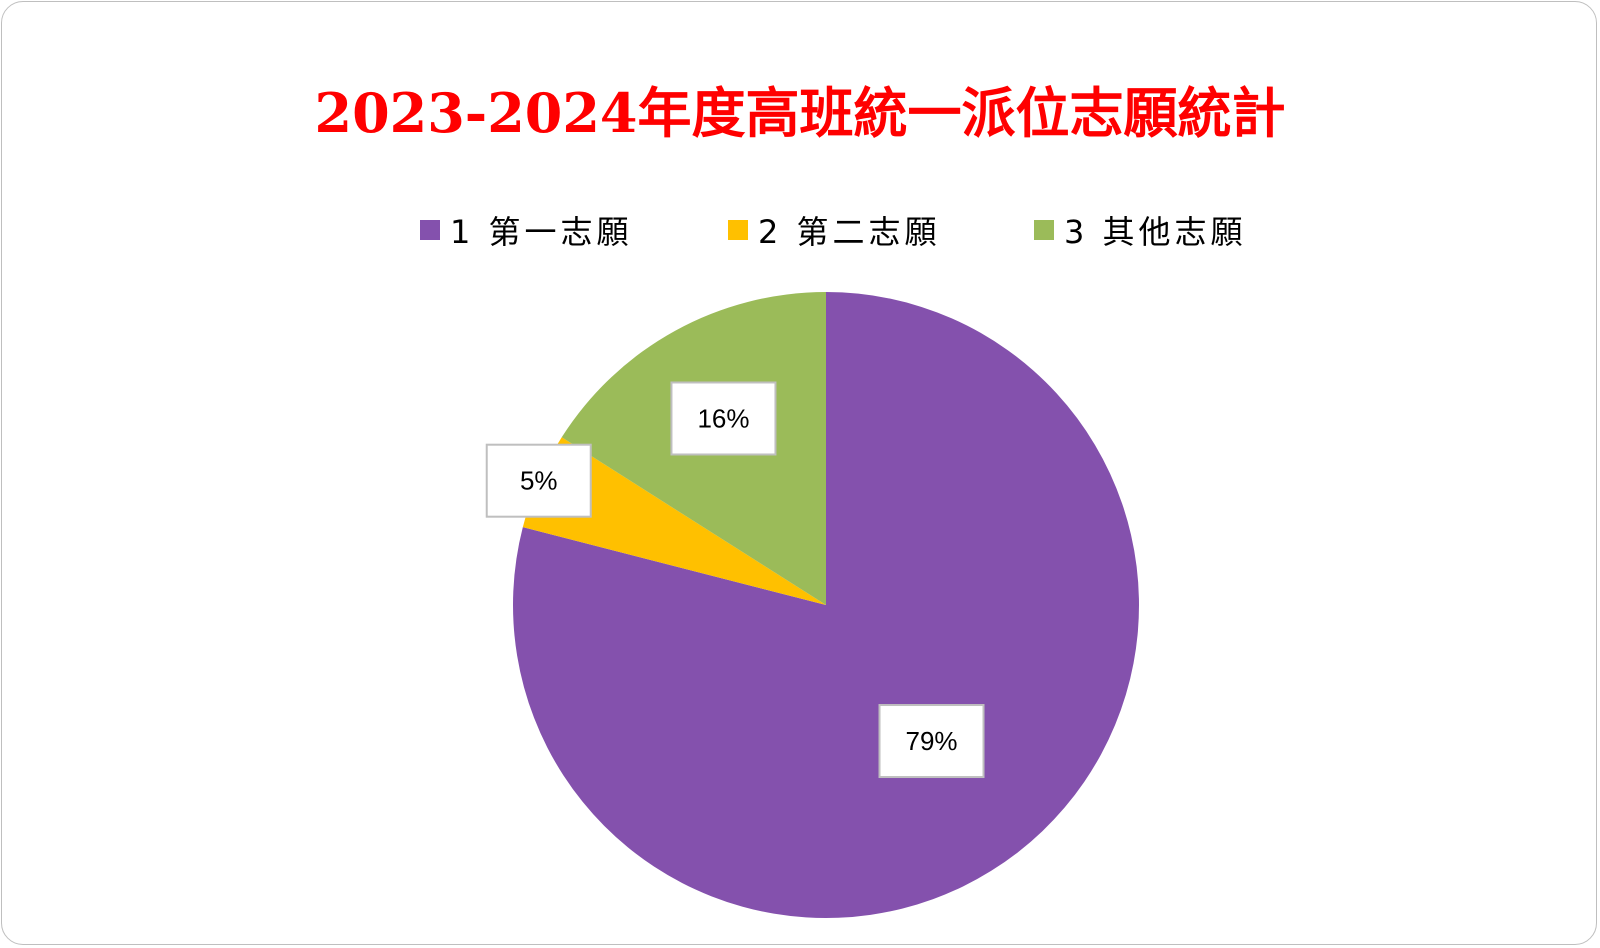 This screenshot has width=1600, height=948. Describe the element at coordinates (541, 232) in the screenshot. I see `legend-label-first-choice: 1 第一志願` at that location.